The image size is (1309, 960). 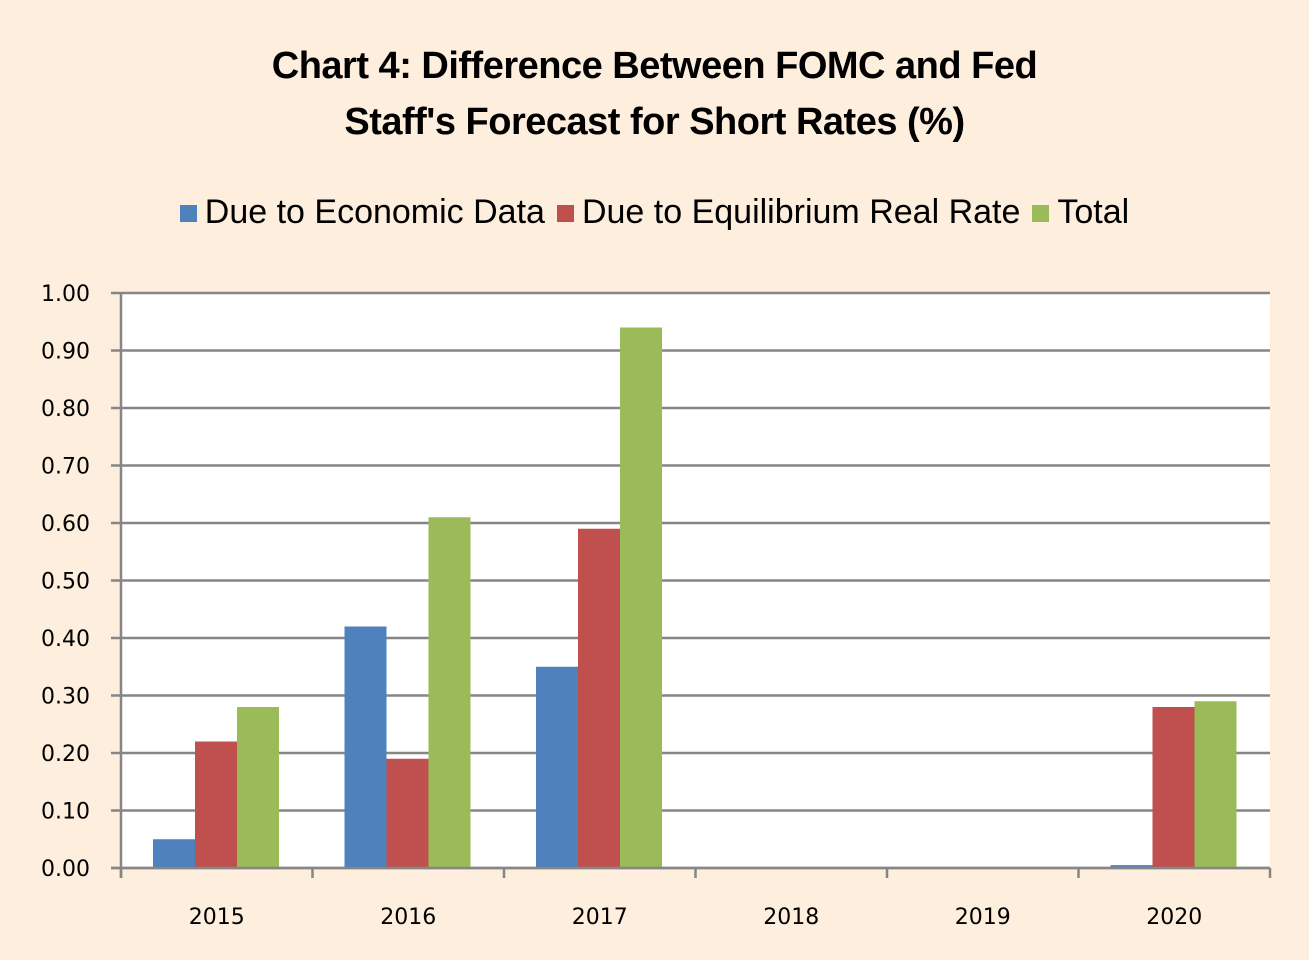 What do you see at coordinates (65, 754) in the screenshot?
I see `y-tick-label: 0.20` at bounding box center [65, 754].